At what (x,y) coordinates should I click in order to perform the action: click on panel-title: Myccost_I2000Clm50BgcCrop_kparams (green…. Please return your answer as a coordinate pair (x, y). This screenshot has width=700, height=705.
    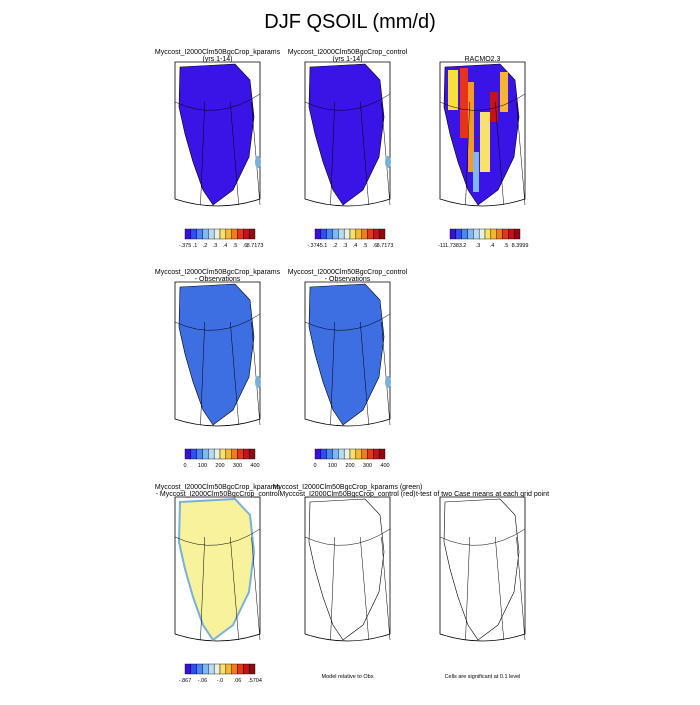
    Looking at the image, I should click on (348, 487).